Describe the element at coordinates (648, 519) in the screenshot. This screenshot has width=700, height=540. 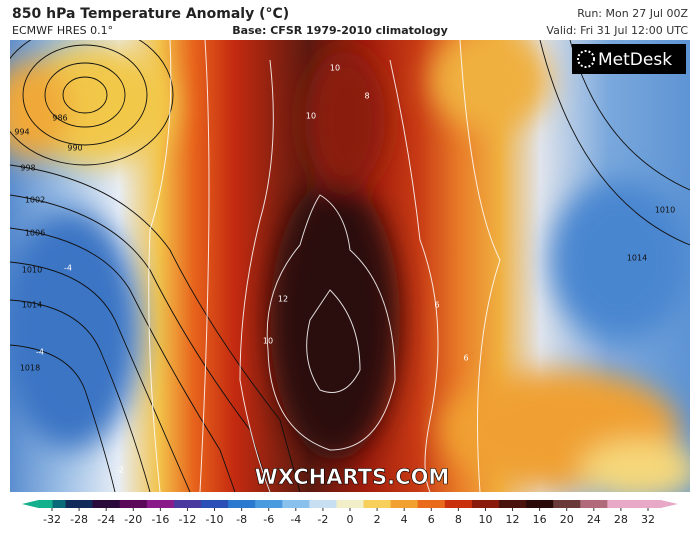
I see `colorbar-label: 32` at that location.